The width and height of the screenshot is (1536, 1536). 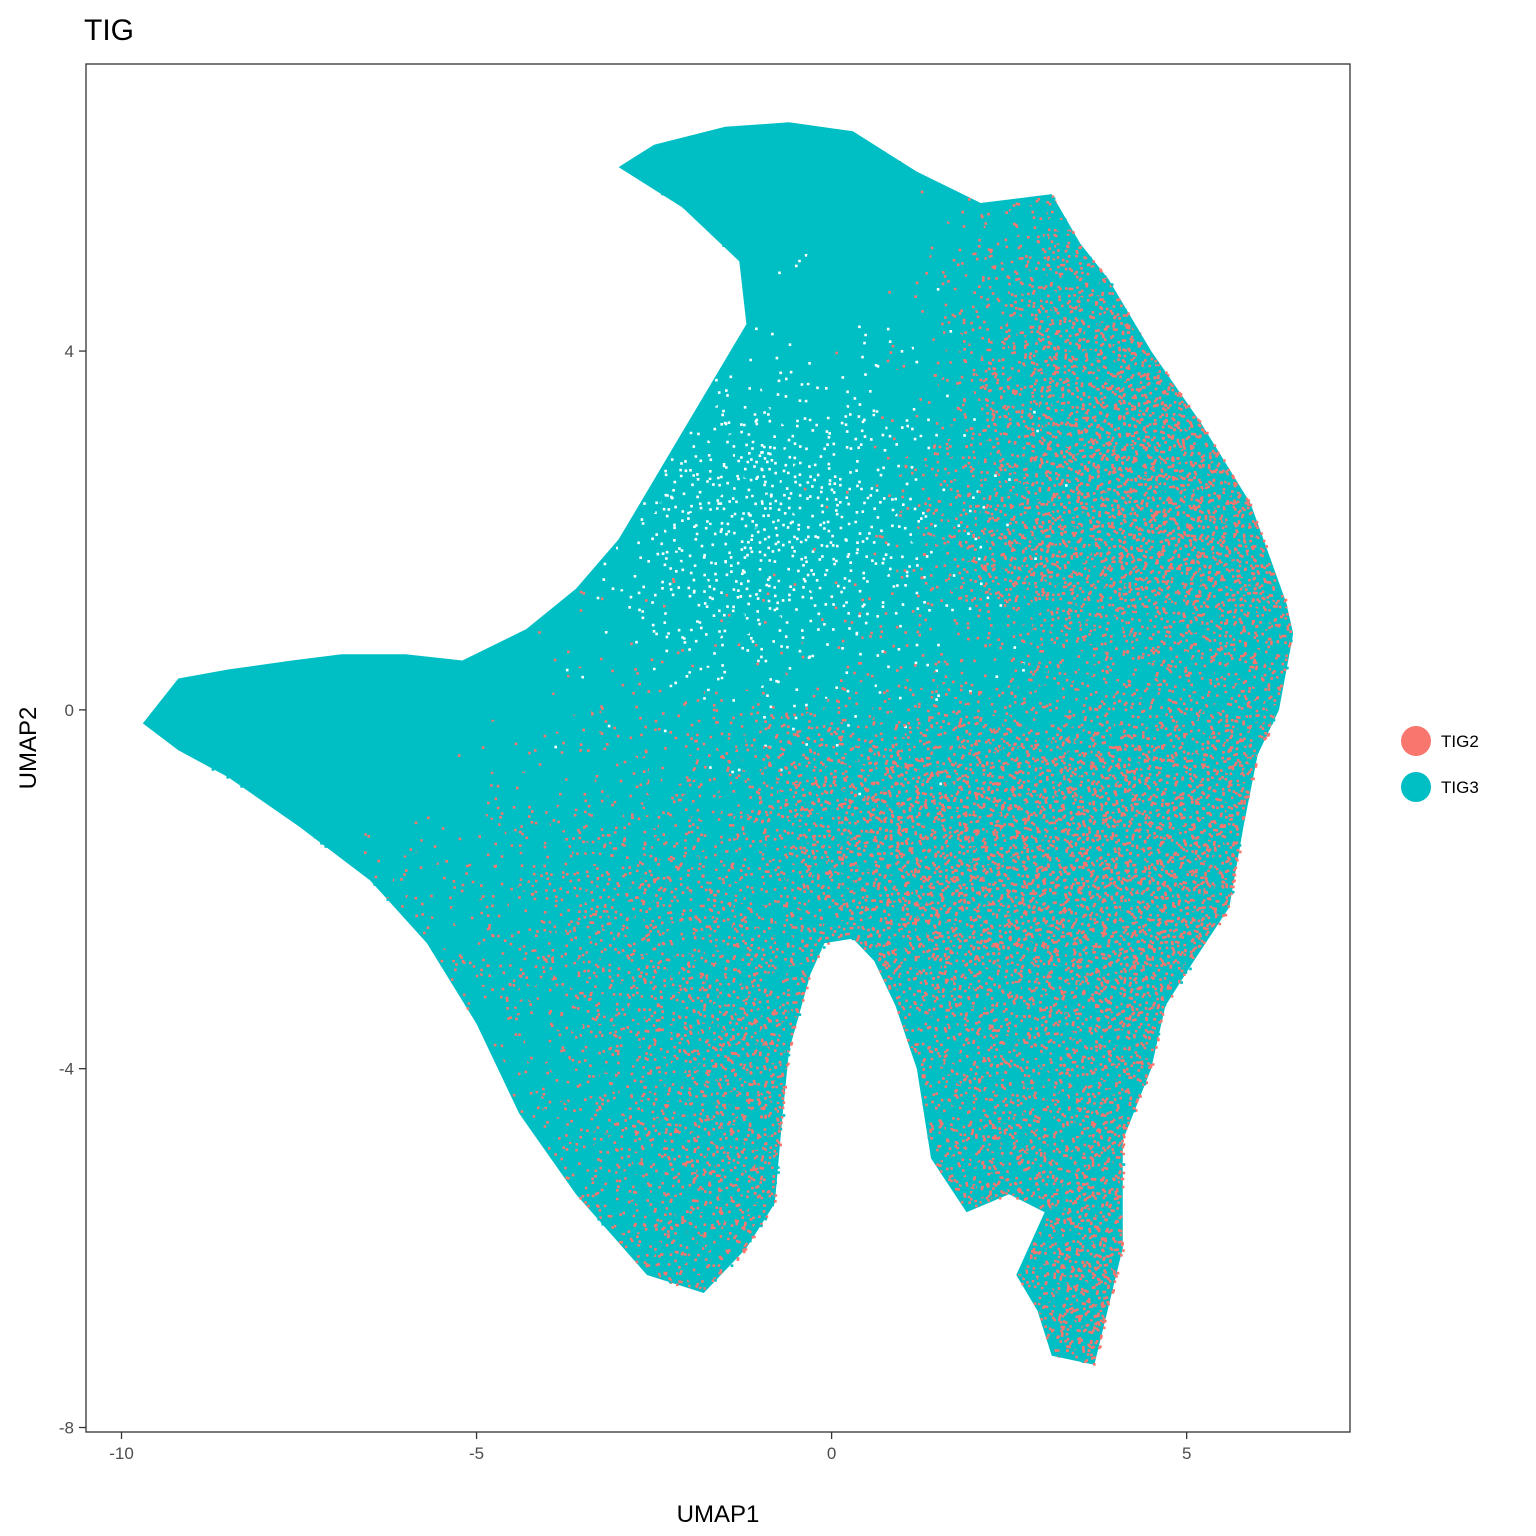 What do you see at coordinates (1416, 741) in the screenshot?
I see `legend-key-tig2` at bounding box center [1416, 741].